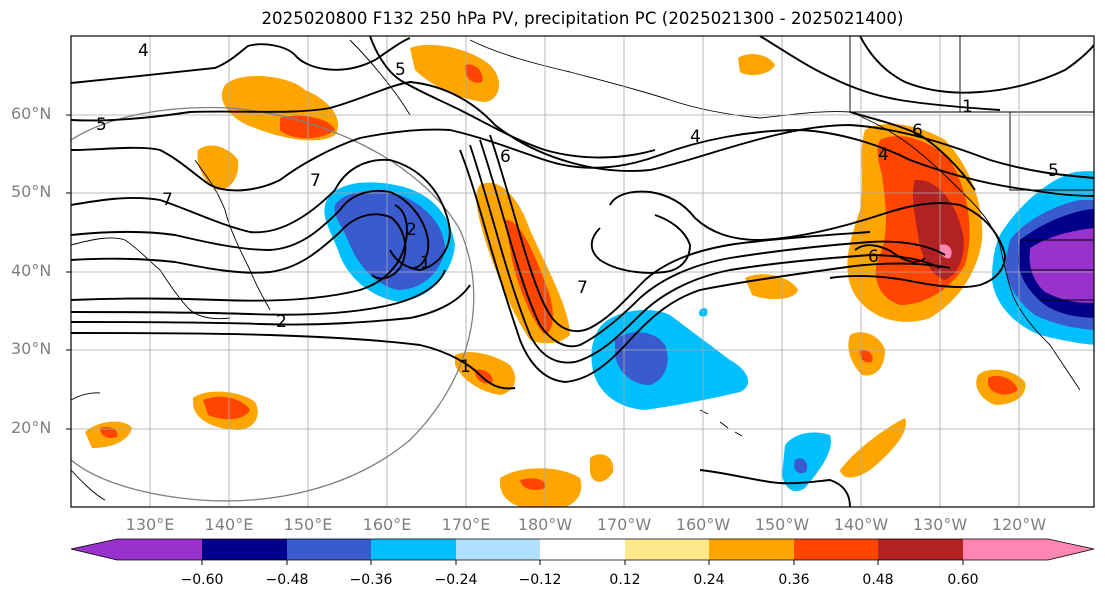 This screenshot has height=601, width=1105. Describe the element at coordinates (466, 524) in the screenshot. I see `lon-label: 170°E` at that location.